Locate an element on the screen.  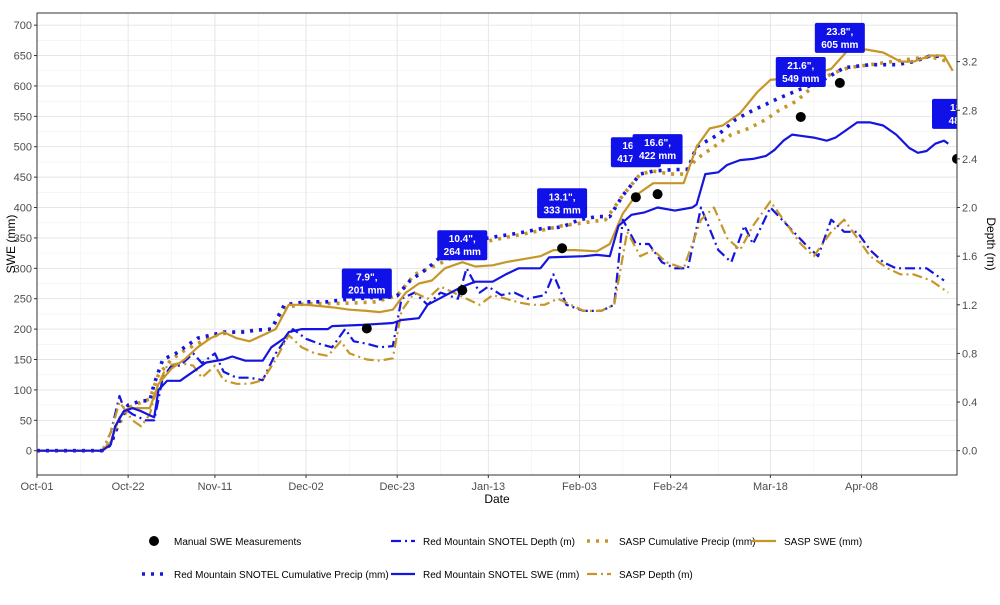
y2-tick-label: 2.0 is located at coordinates (969, 209).